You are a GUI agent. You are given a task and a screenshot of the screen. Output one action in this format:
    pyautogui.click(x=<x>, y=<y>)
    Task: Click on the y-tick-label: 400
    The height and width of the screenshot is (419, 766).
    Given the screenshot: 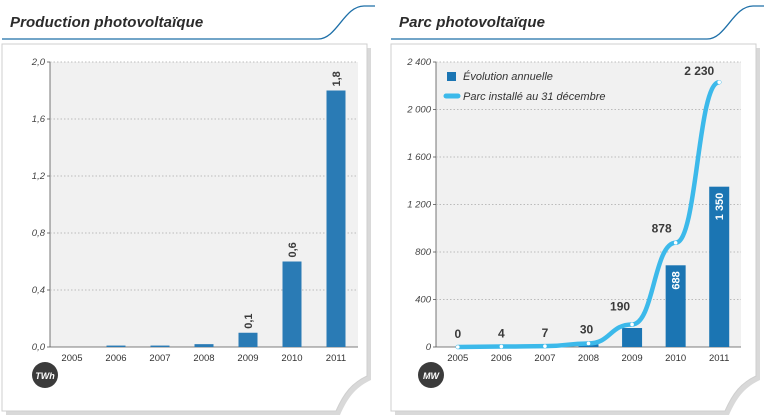 What is the action you would take?
    pyautogui.click(x=423, y=300)
    